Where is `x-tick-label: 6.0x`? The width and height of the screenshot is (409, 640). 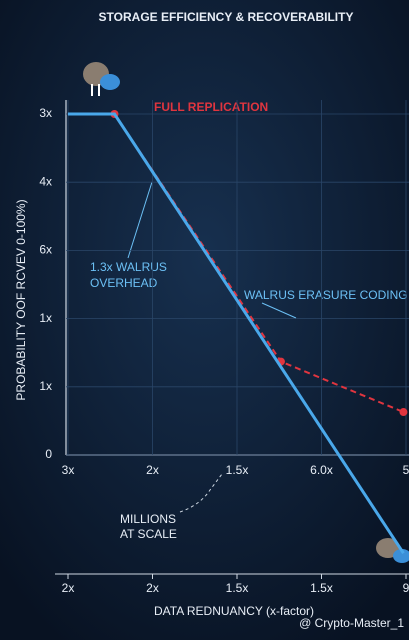 x-tick-label: 6.0x is located at coordinates (321, 470).